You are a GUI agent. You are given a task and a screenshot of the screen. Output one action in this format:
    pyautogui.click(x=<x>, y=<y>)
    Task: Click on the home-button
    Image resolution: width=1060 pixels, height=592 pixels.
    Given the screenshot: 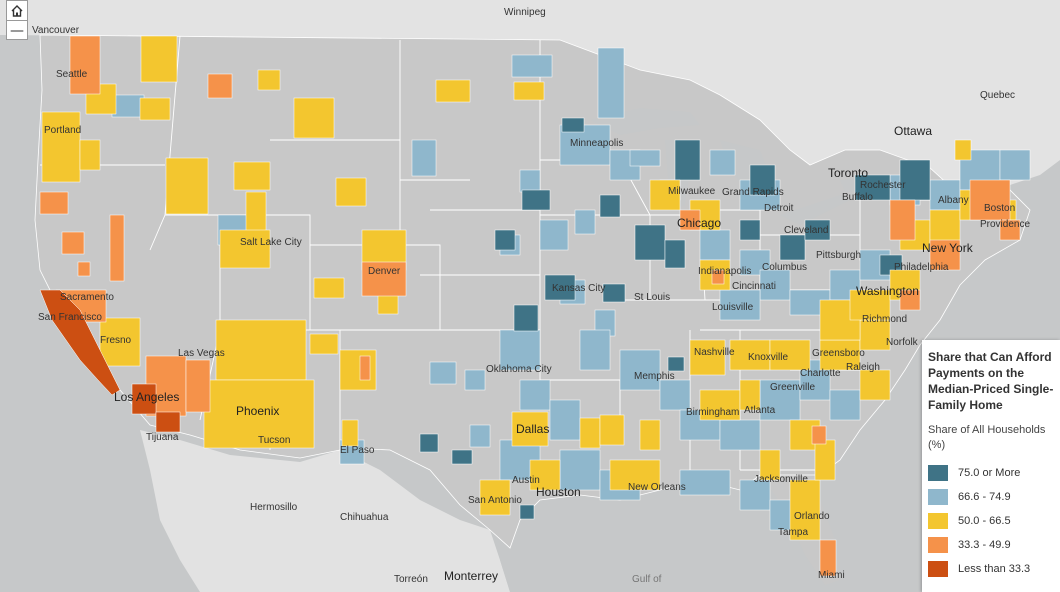 What is the action you would take?
    pyautogui.click(x=17, y=10)
    